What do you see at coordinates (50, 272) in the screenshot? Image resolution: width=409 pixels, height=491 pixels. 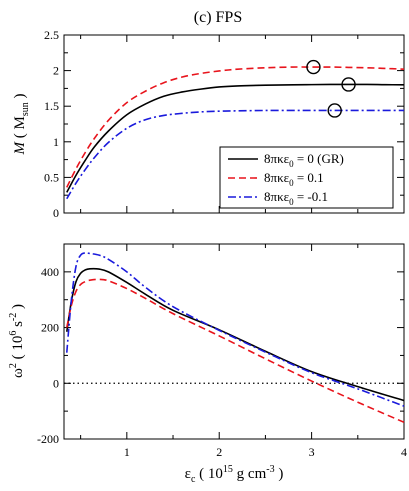 I see `y-tick-label: 400` at bounding box center [50, 272].